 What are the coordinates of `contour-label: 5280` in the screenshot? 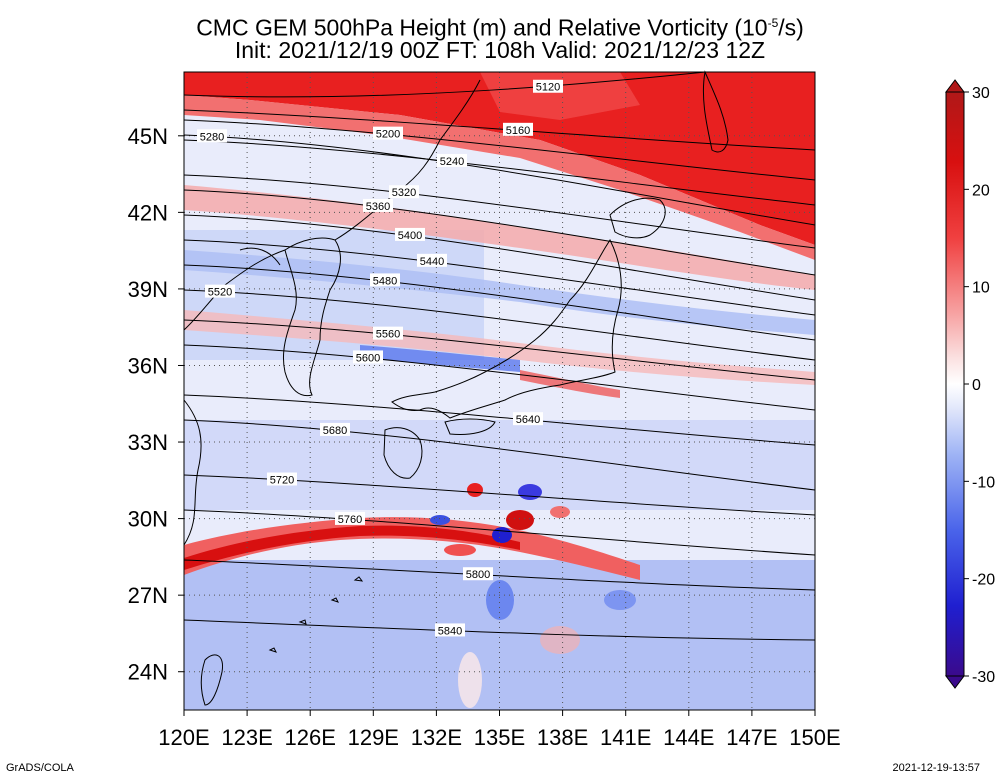 It's located at (212, 137).